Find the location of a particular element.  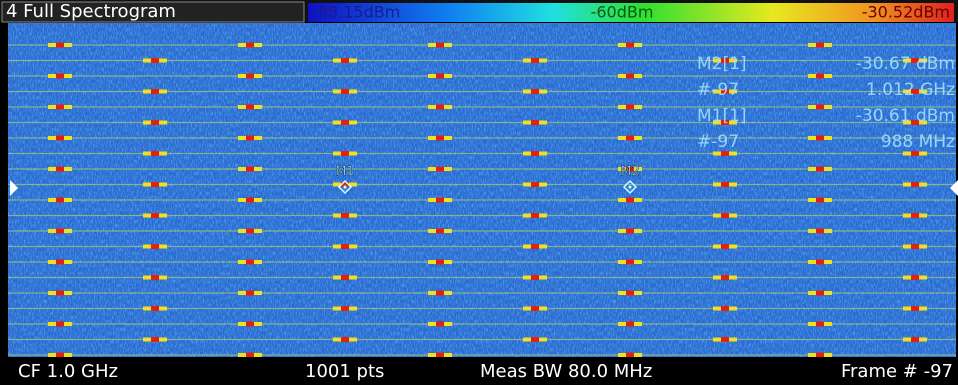

frame-indicator-left is located at coordinates (14, 188).